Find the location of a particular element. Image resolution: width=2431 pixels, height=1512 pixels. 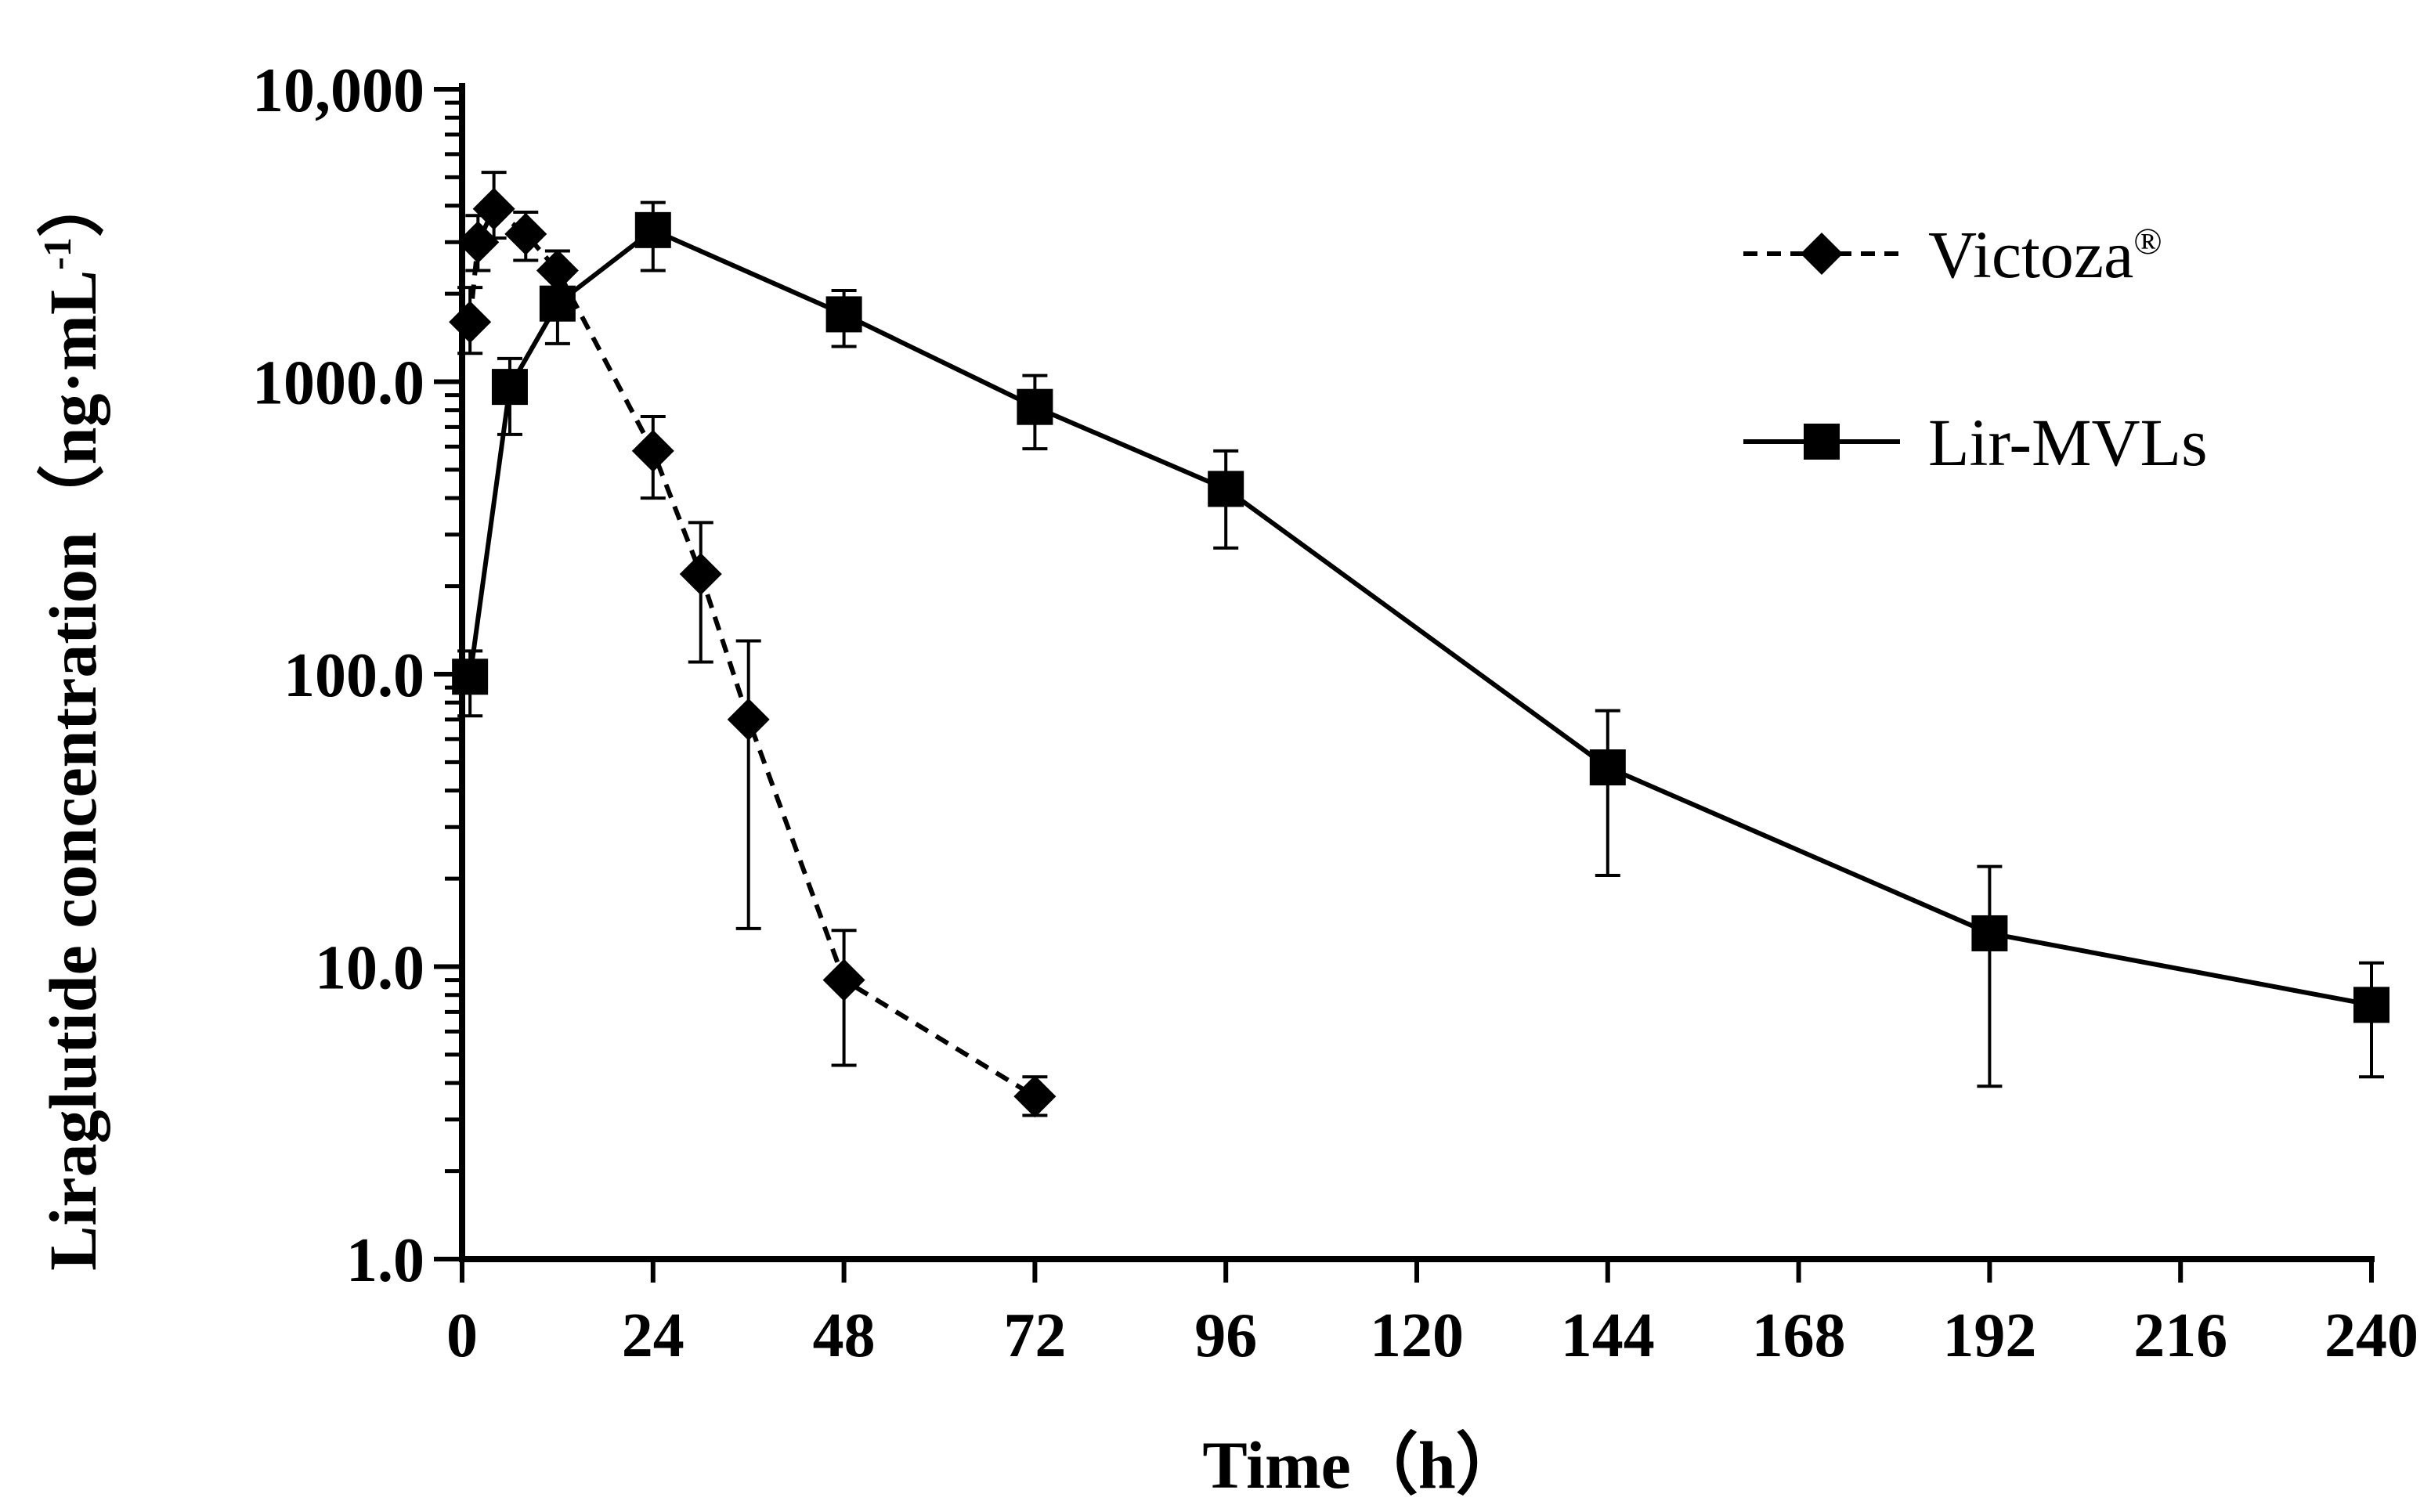

y-tick-label: 10.0 is located at coordinates (369, 968).